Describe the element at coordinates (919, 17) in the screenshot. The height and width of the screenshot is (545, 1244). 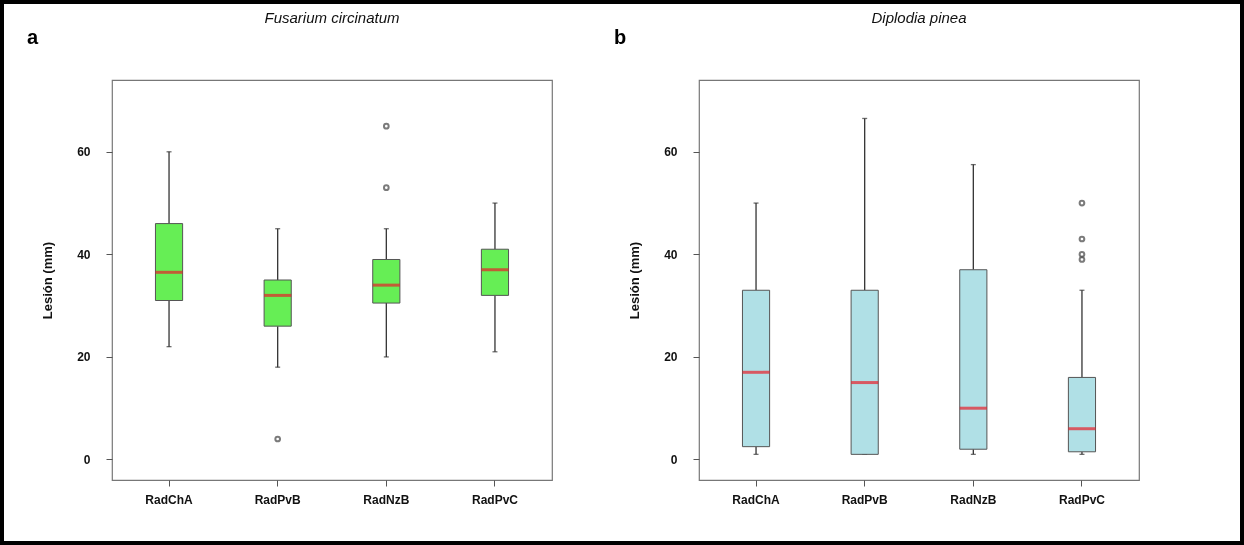
I see `chart-title: Diplodia pinea` at that location.